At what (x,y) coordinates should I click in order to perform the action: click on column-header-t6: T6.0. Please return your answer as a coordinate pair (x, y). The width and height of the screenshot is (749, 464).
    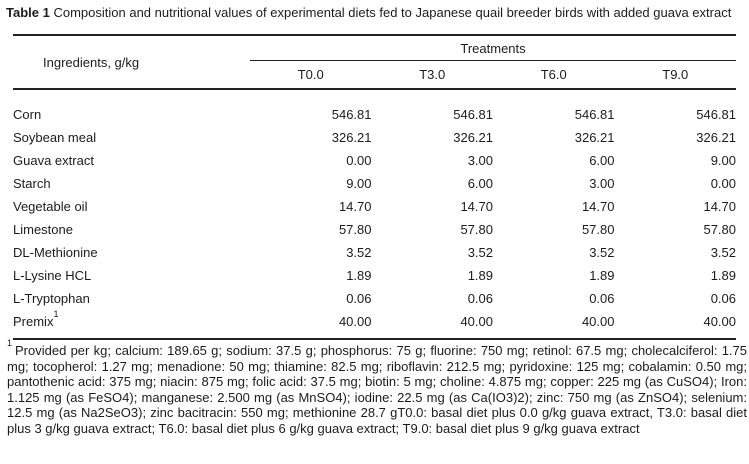
    Looking at the image, I should click on (554, 75).